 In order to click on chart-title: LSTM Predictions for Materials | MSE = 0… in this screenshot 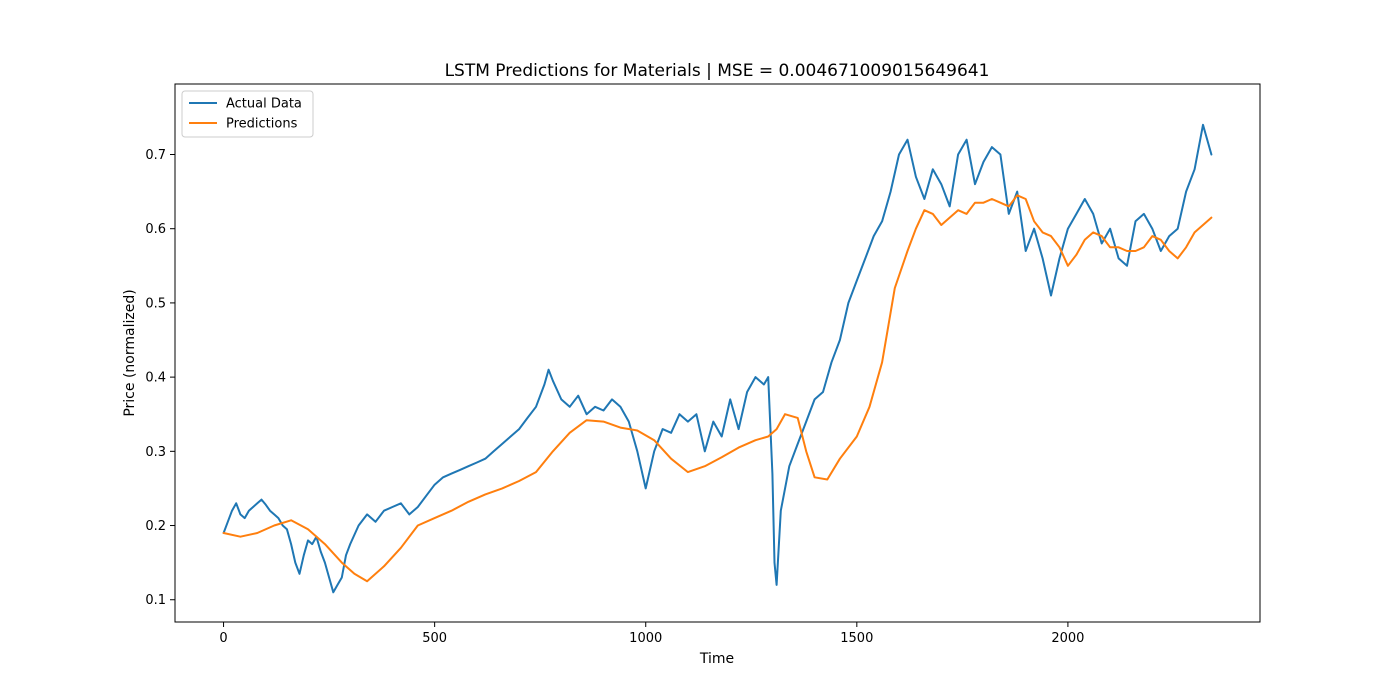, I will do `click(717, 71)`.